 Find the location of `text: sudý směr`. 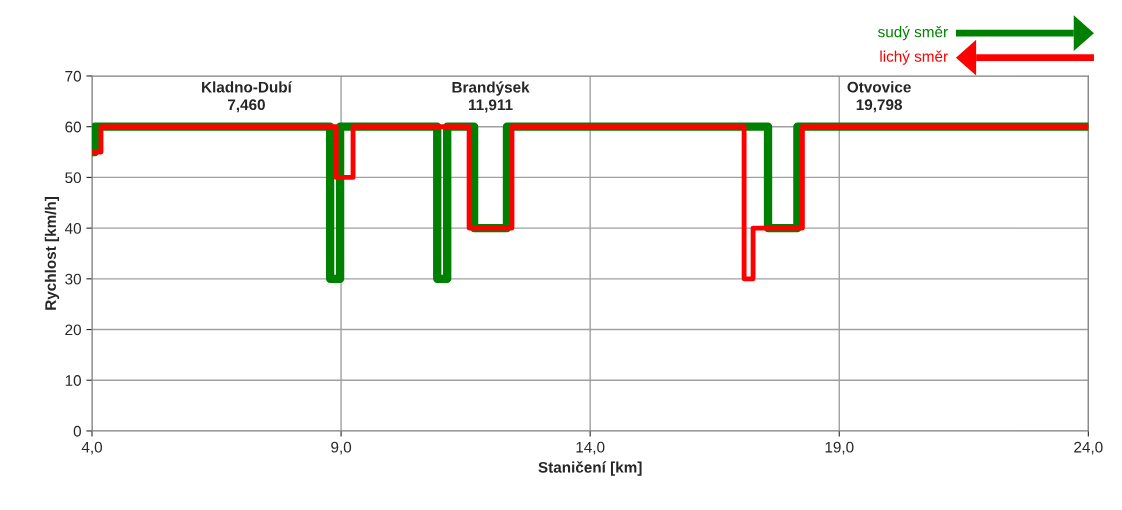

text: sudý směr is located at coordinates (913, 33).